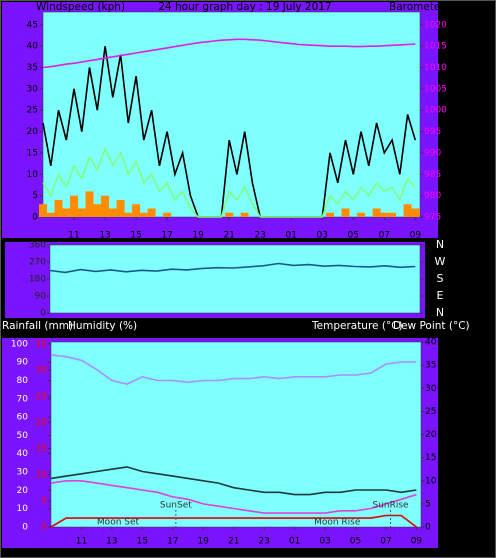 The width and height of the screenshot is (496, 558). I want to click on panel-heading: Humidity (%), so click(102, 326).